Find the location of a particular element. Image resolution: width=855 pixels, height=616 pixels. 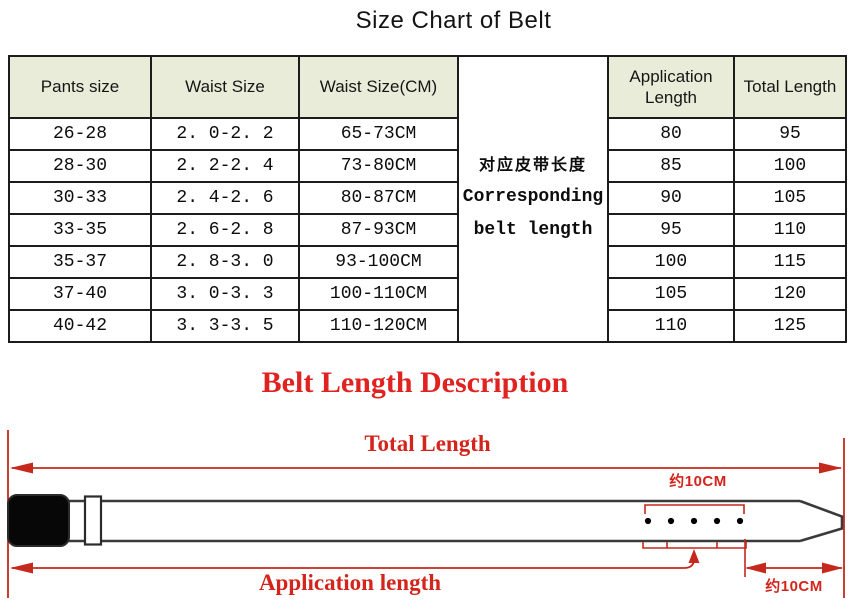

header-pants-size: Pants size is located at coordinates (80, 87).